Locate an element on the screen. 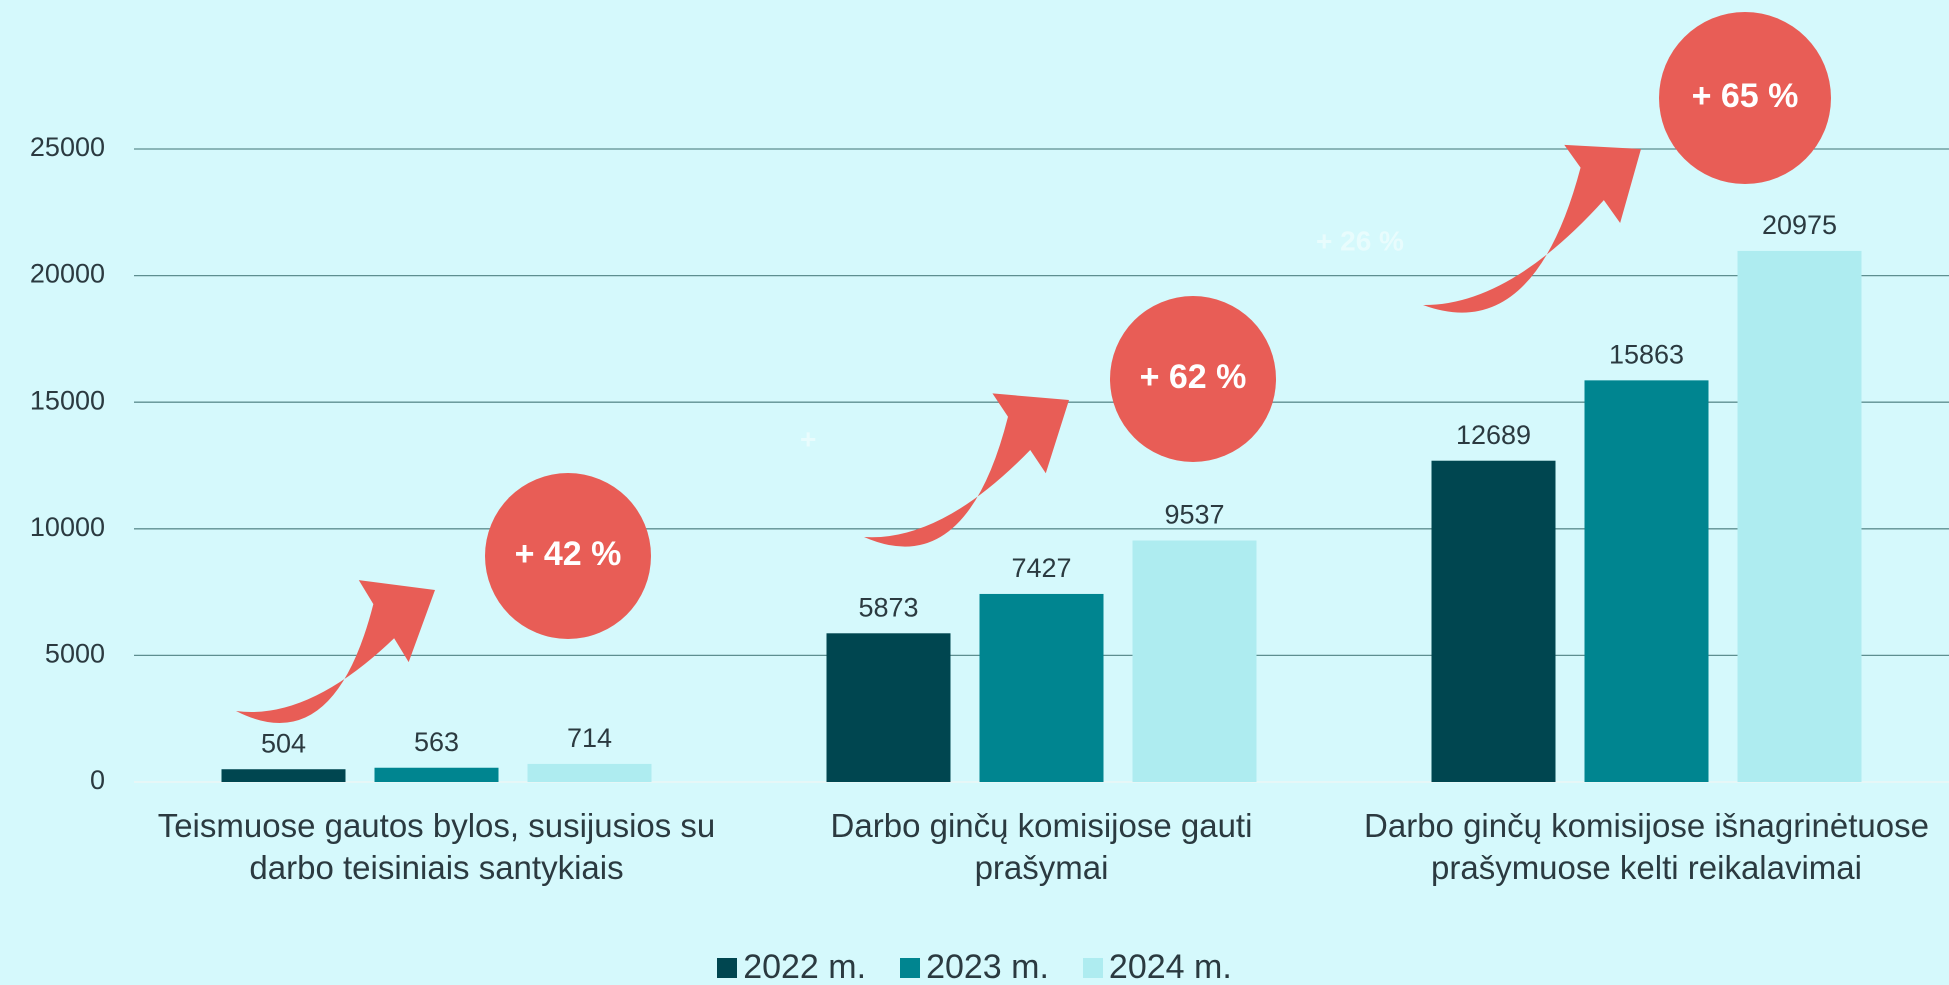 Image resolution: width=1949 pixels, height=985 pixels. data-label: 563 is located at coordinates (436, 742).